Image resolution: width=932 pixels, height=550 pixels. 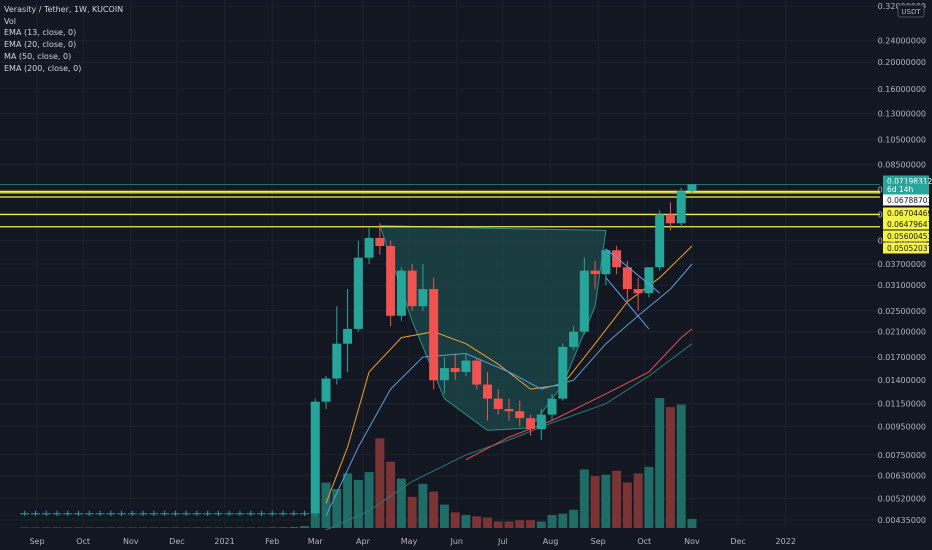 What do you see at coordinates (692, 541) in the screenshot?
I see `x-tick-label-14: Nov` at bounding box center [692, 541].